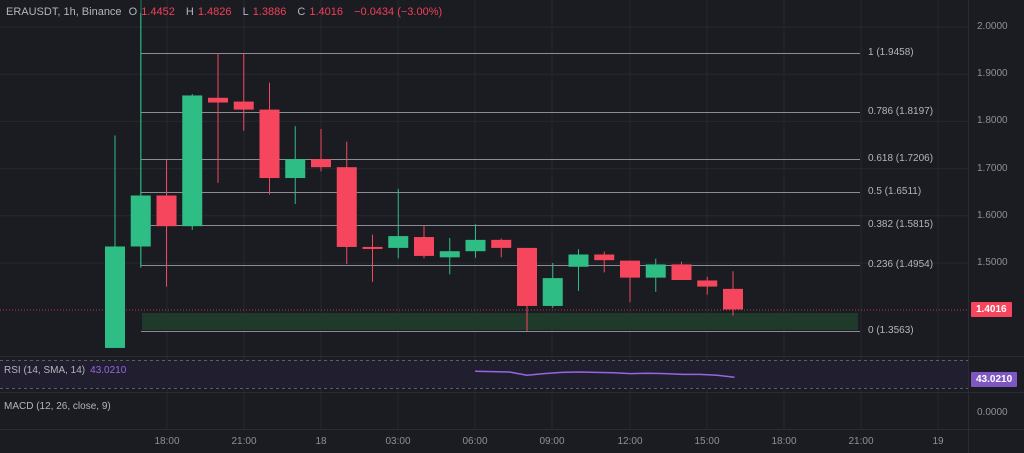 The image size is (1024, 453). I want to click on rsi-line, so click(604, 374).